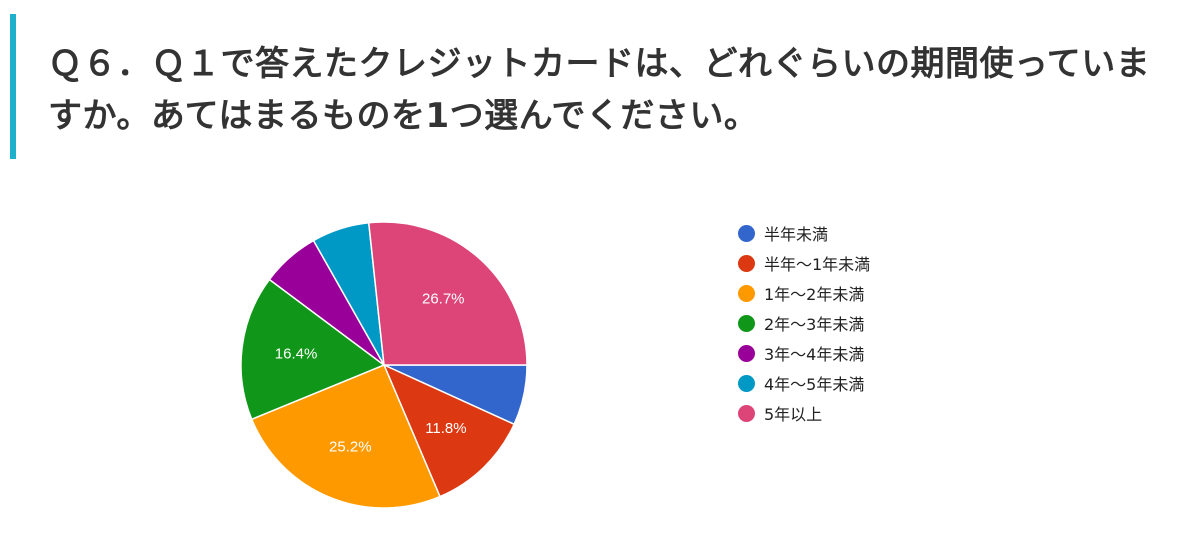  Describe the element at coordinates (814, 294) in the screenshot. I see `legend-label: 1年～2年未満` at that location.